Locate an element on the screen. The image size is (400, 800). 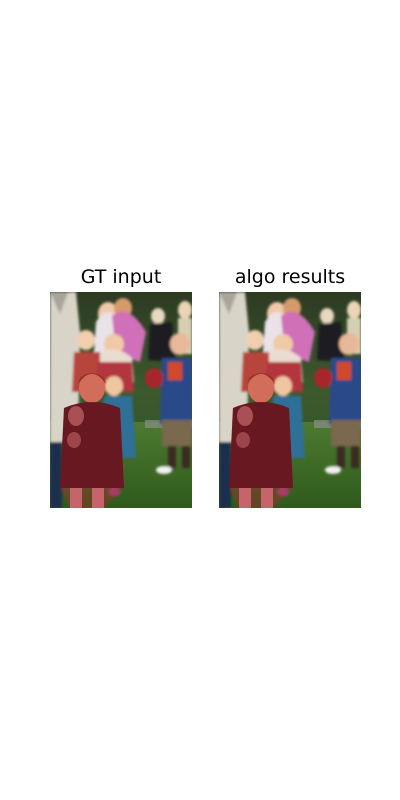
algo-results-image is located at coordinates (290, 400).